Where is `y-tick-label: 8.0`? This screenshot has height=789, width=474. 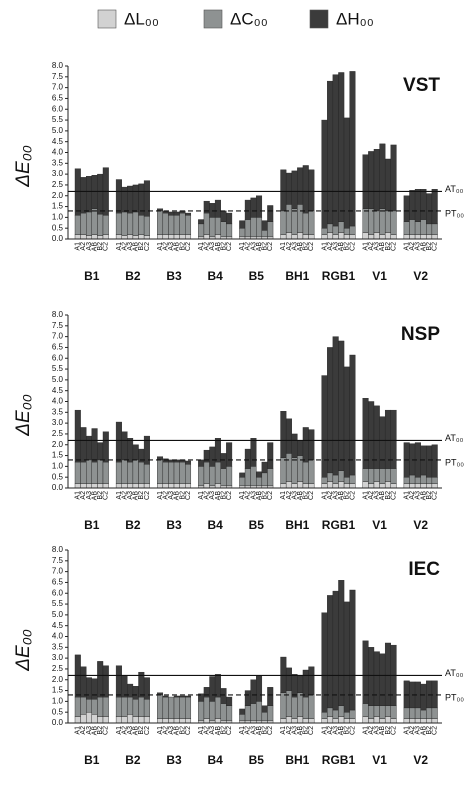
y-tick-label: 8.0 is located at coordinates (58, 65).